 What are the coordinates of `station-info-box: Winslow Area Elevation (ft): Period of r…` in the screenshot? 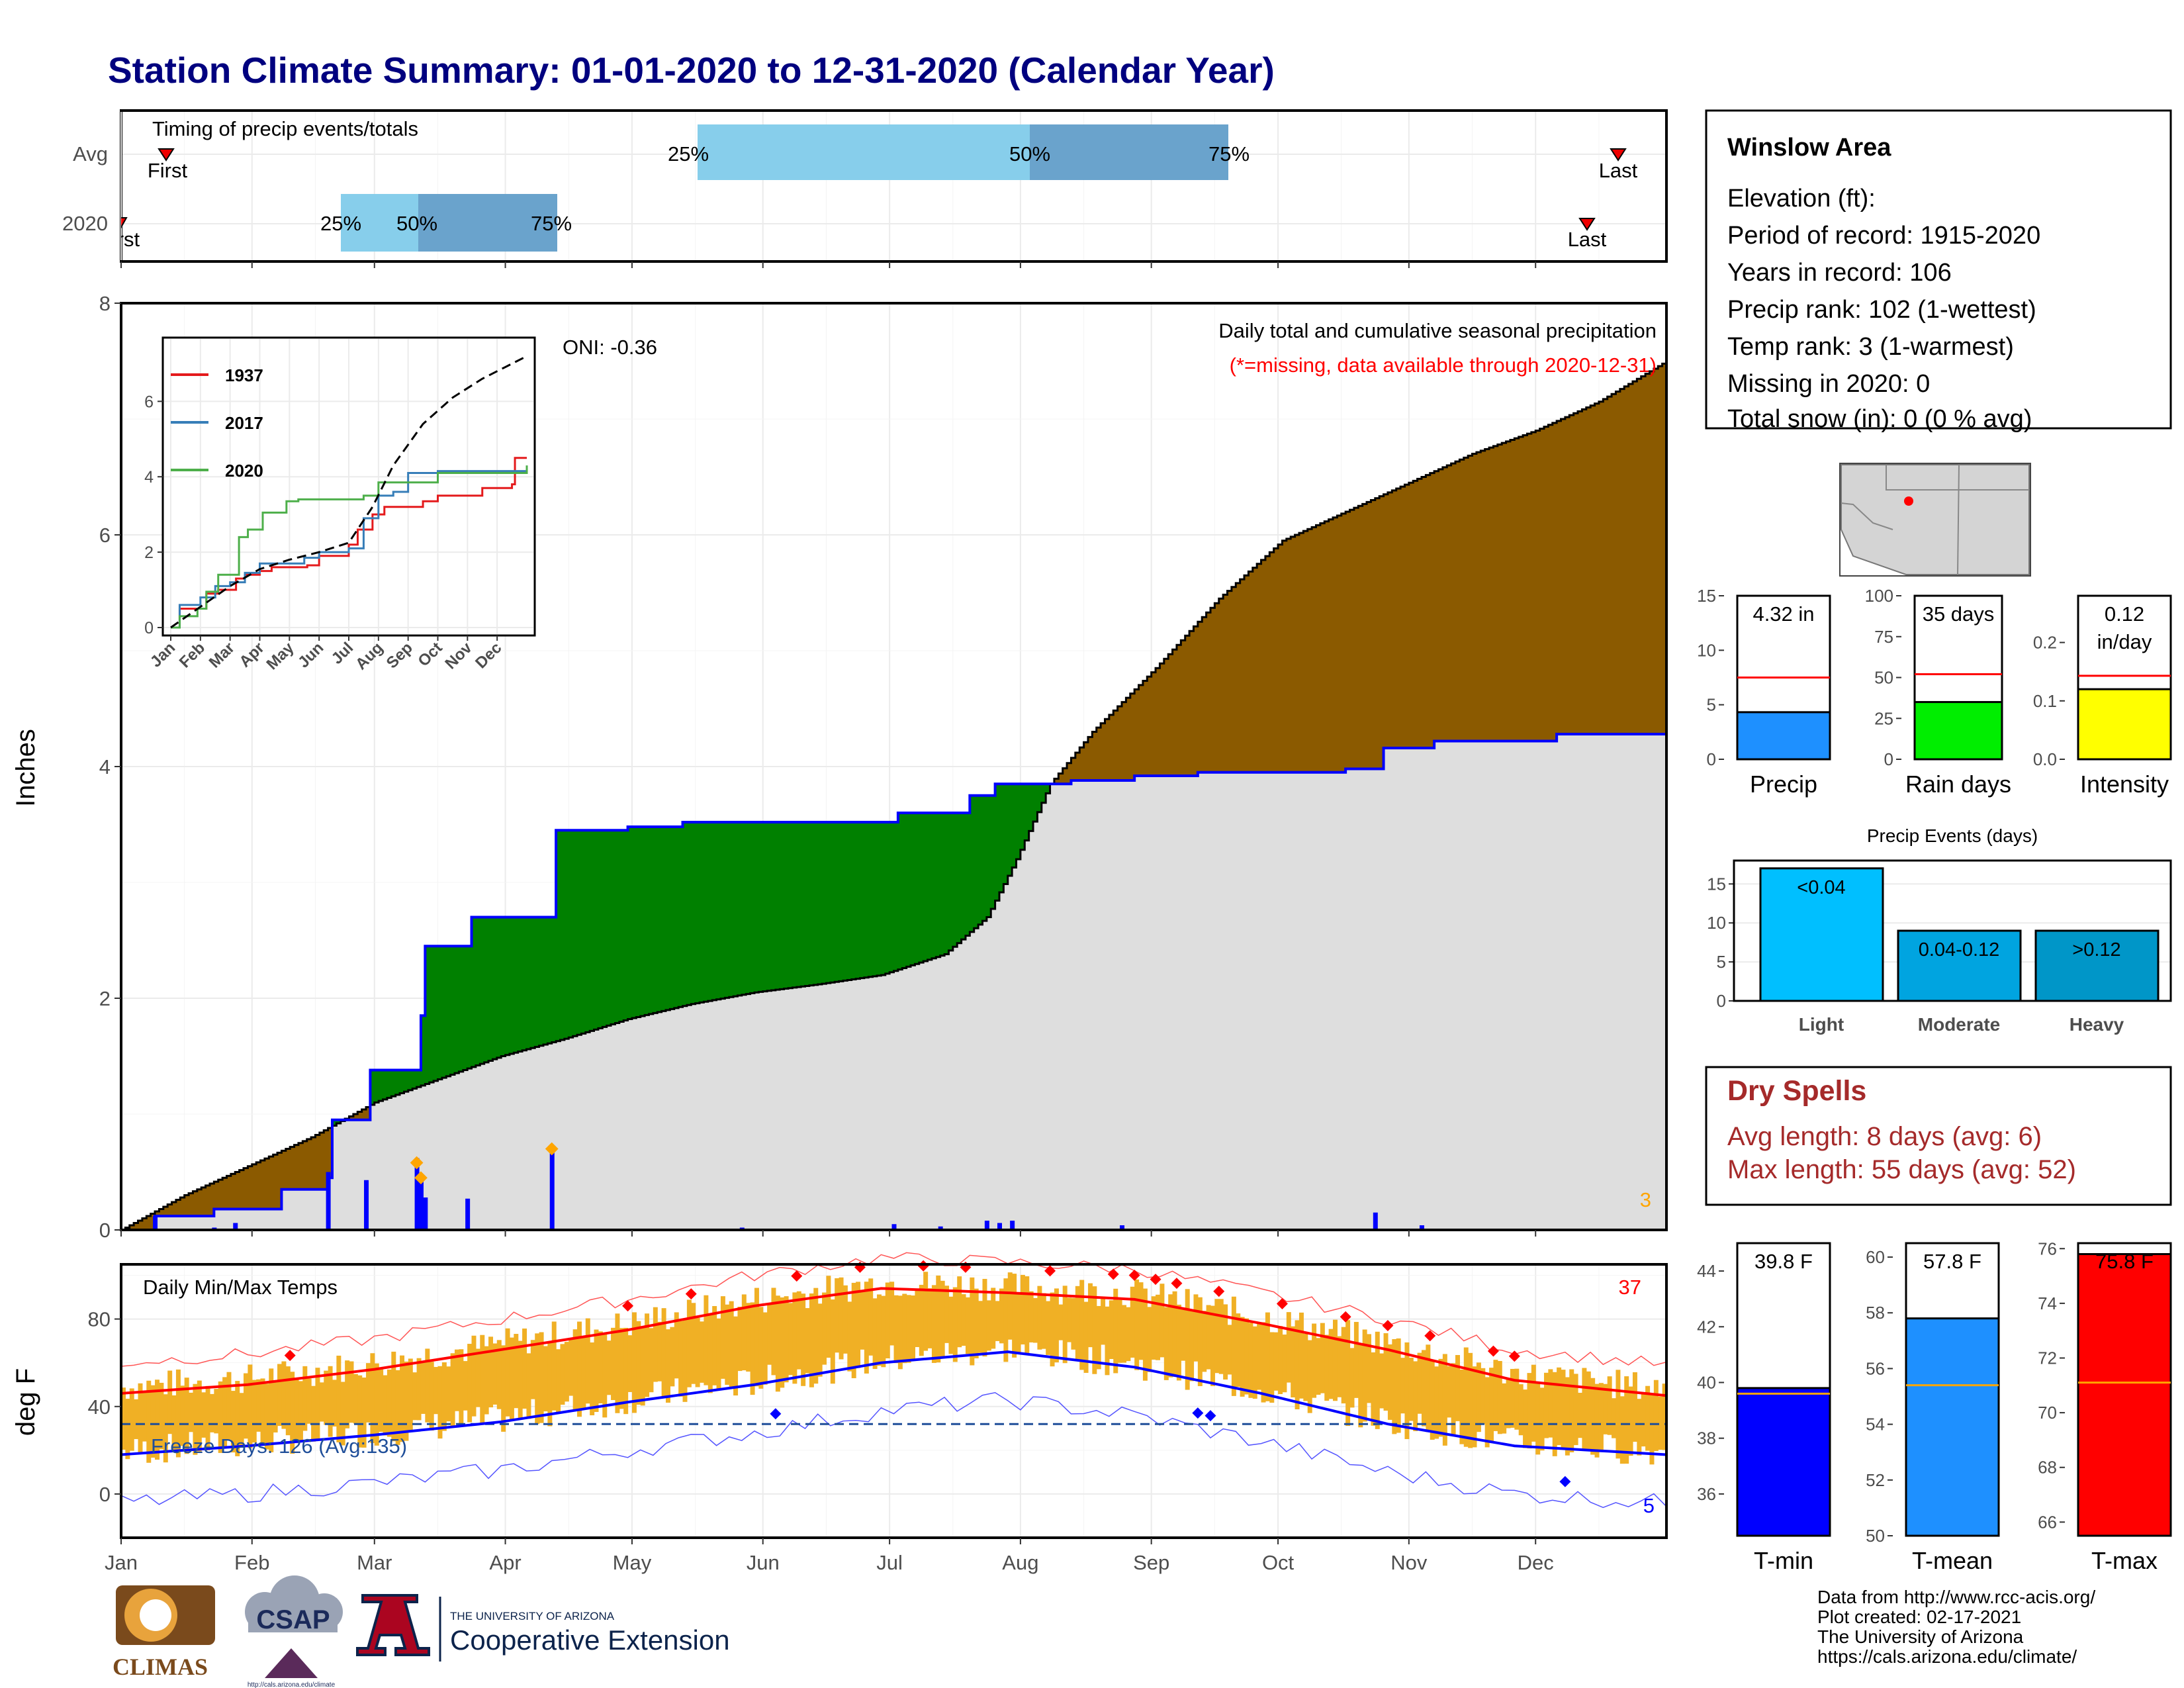 It's located at (1939, 271).